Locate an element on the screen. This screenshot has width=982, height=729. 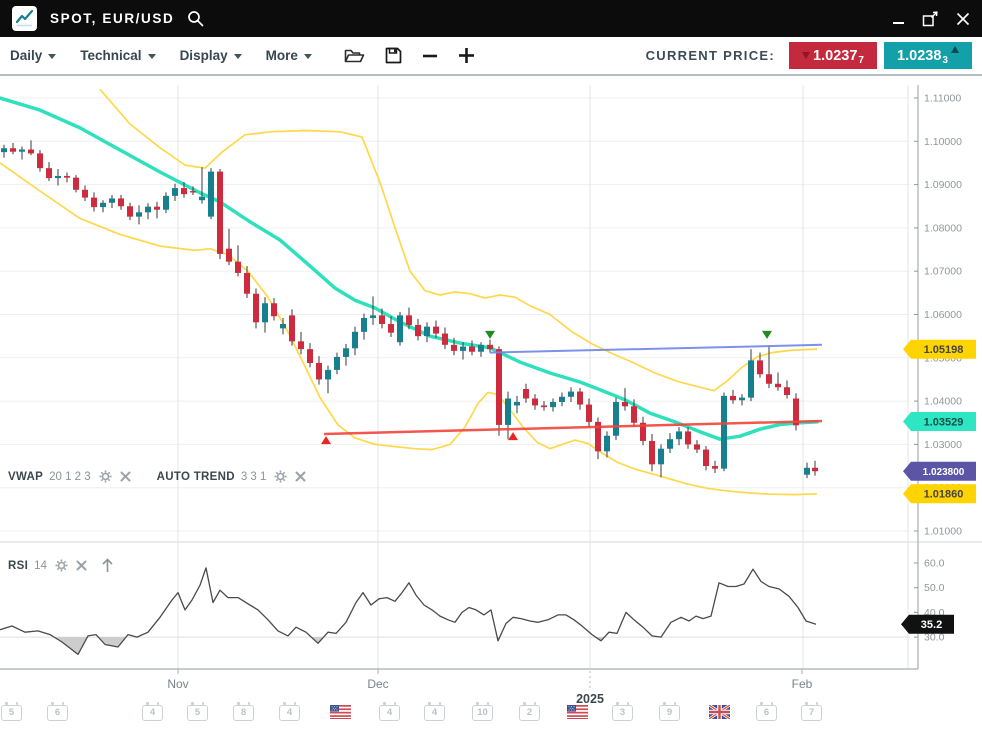
symbol-title: SPOT, EUR/USD is located at coordinates (112, 18).